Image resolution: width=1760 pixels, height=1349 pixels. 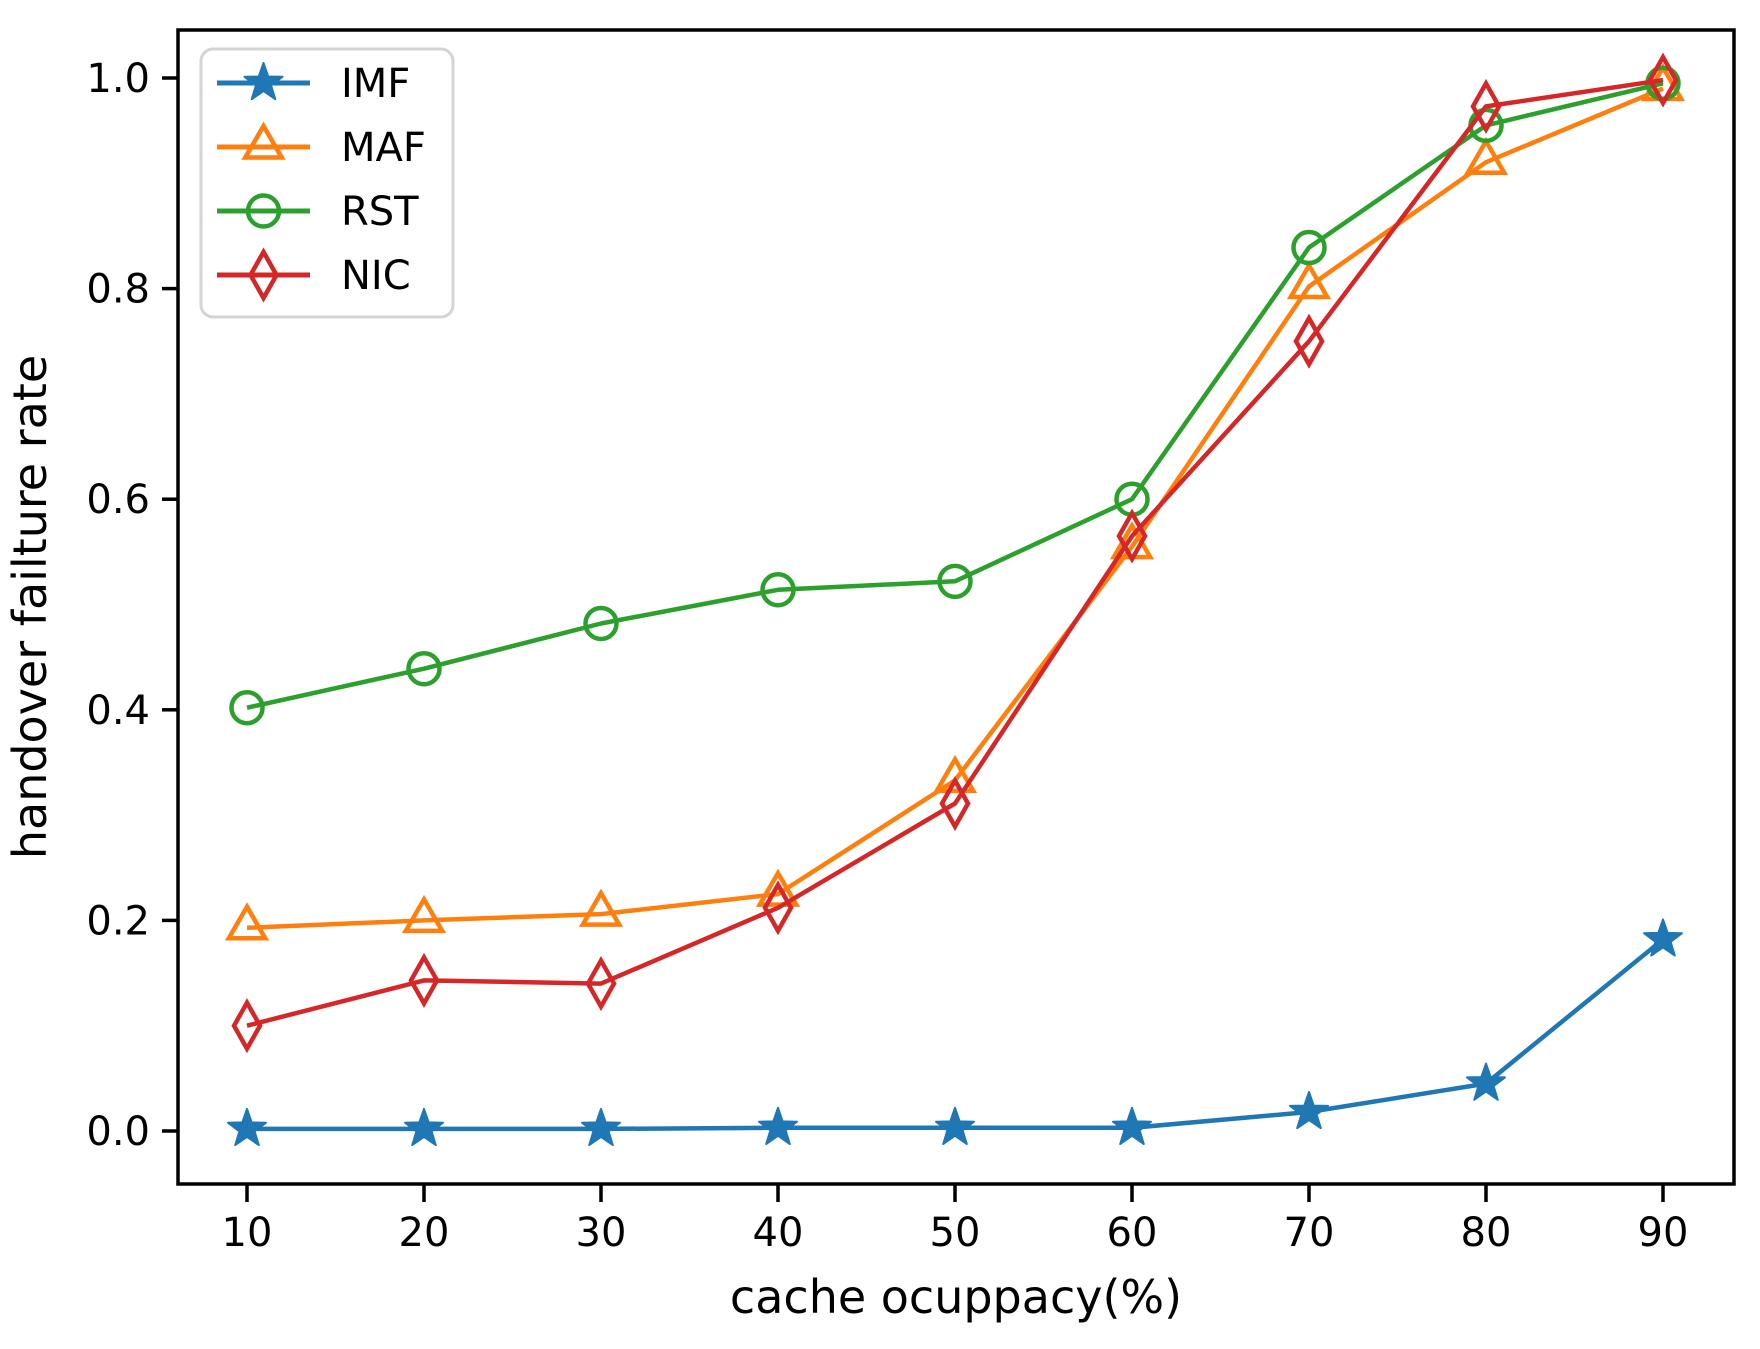 I want to click on series-IMF-marker-legend, so click(x=263, y=81).